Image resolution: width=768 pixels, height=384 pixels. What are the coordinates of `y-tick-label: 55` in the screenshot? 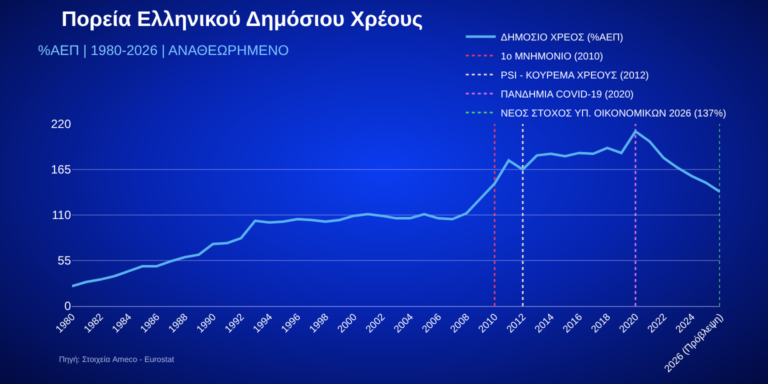 It's located at (65, 261).